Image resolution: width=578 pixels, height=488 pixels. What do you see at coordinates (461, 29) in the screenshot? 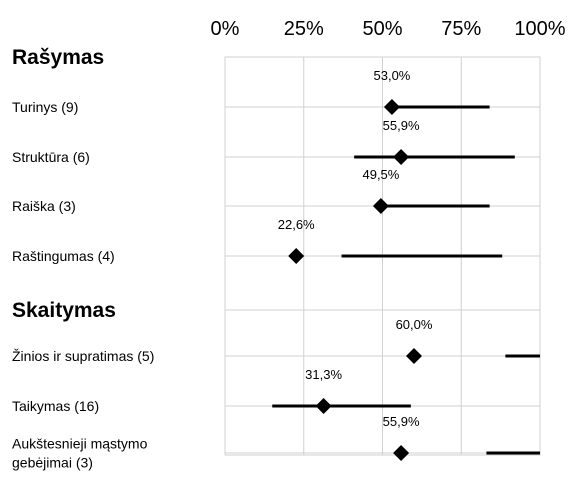
I see `x-tick-label: 75%` at bounding box center [461, 29].